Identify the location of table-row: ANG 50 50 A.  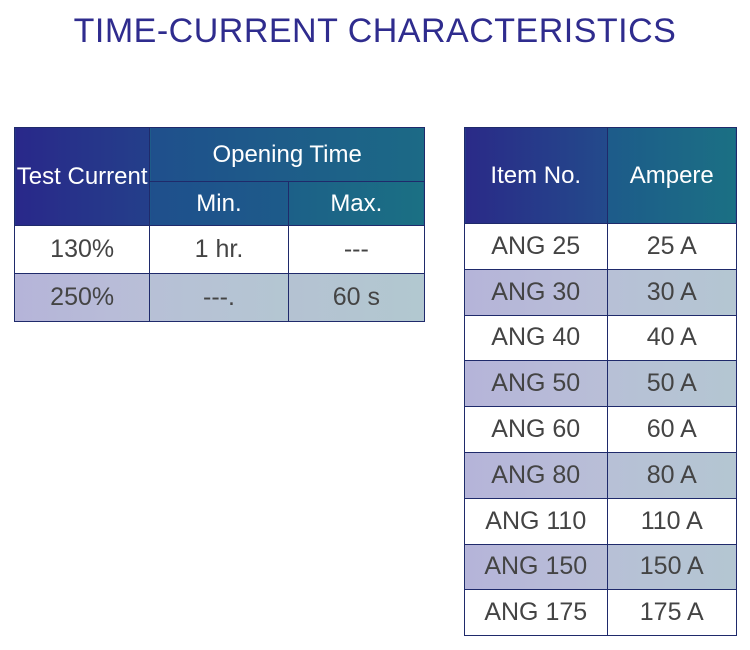
(601, 384).